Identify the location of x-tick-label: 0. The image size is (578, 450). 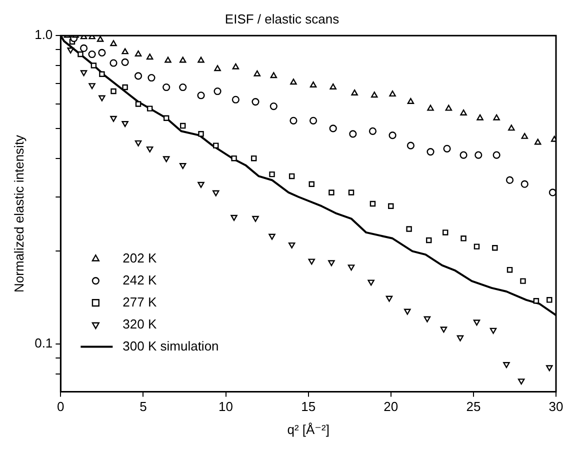
(60, 406).